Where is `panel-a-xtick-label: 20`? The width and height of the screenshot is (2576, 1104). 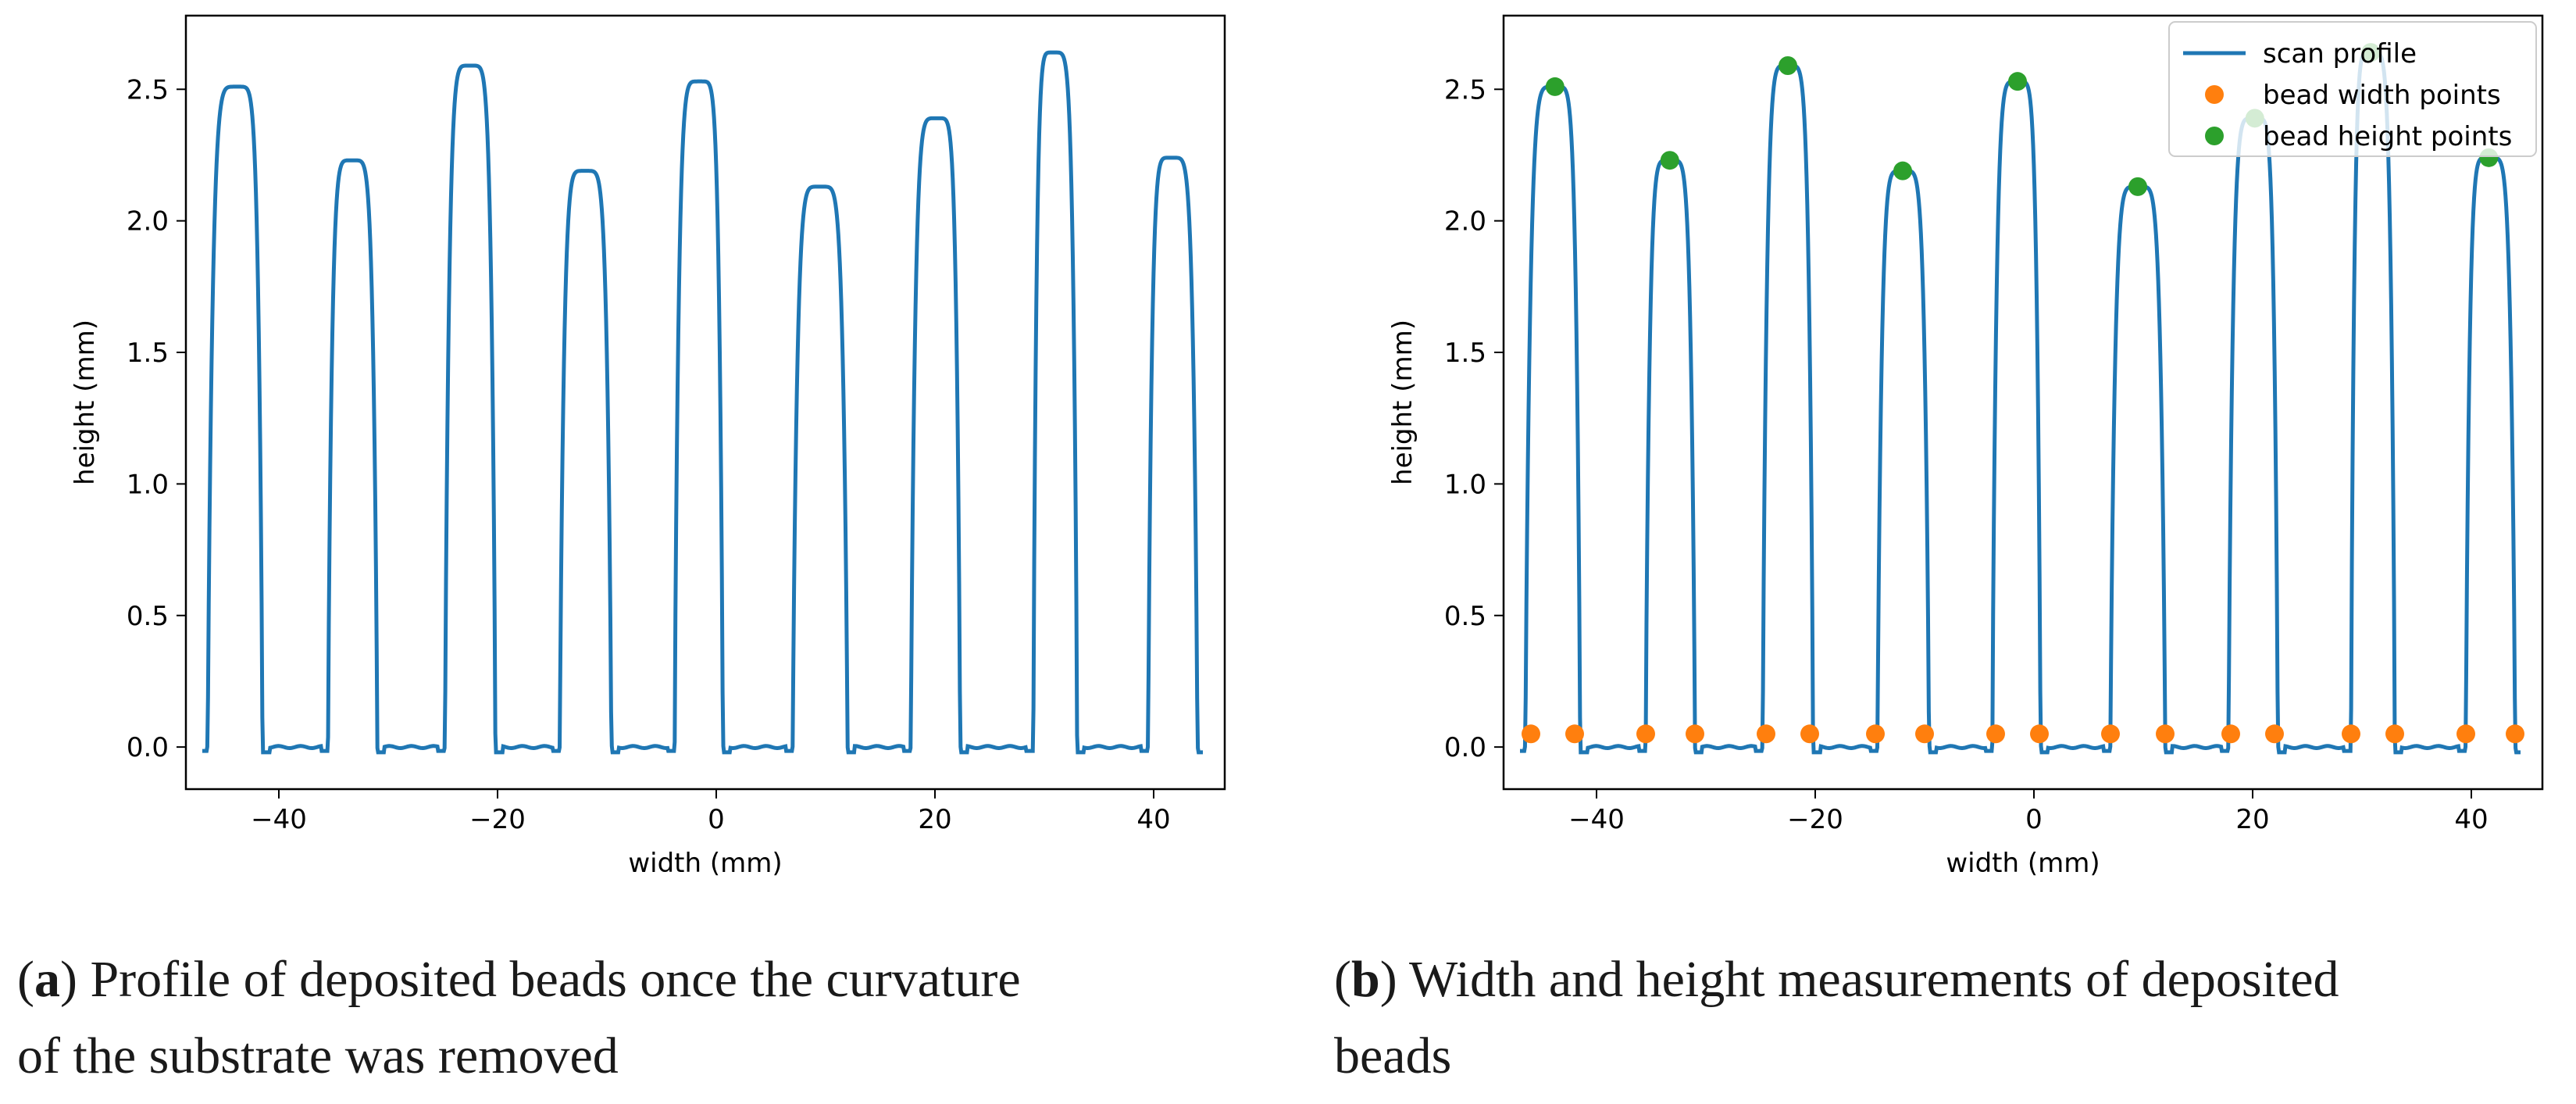
panel-a-xtick-label: 20 is located at coordinates (934, 820).